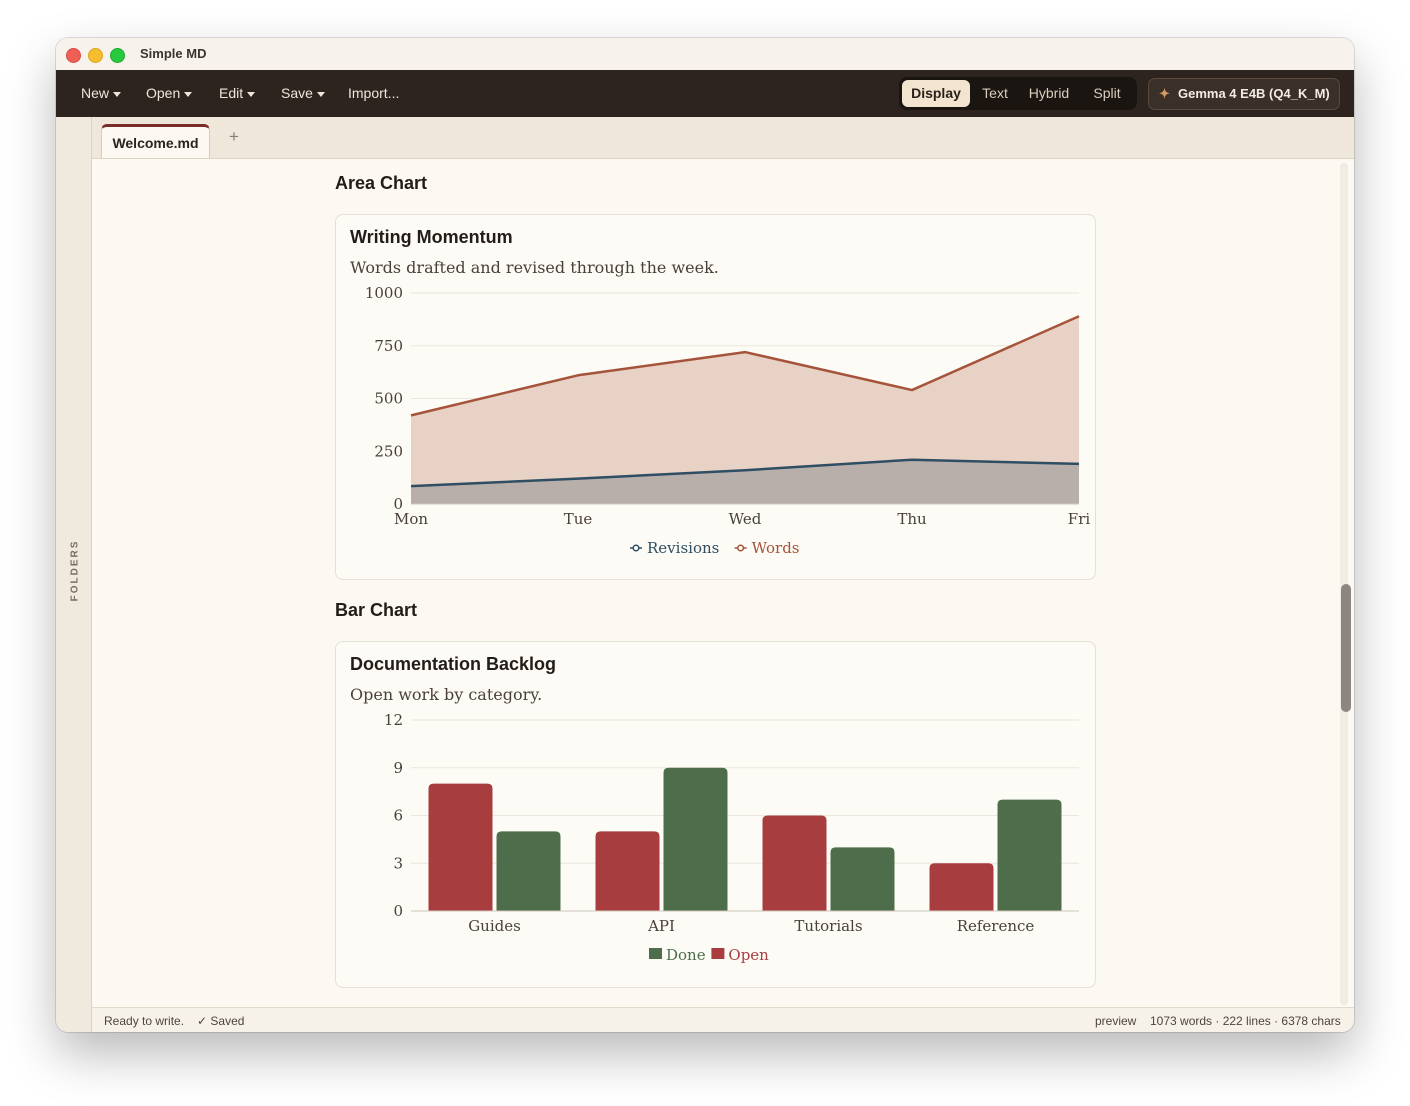 This screenshot has height=1106, width=1410. I want to click on menu-new: New, so click(101, 93).